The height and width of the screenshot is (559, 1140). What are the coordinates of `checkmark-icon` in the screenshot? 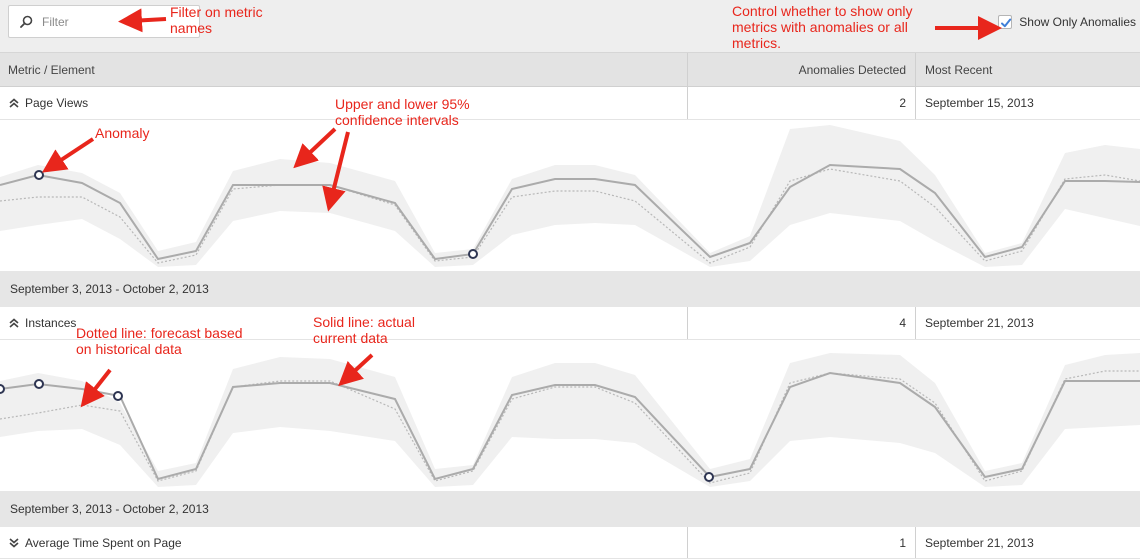 It's located at (1006, 23).